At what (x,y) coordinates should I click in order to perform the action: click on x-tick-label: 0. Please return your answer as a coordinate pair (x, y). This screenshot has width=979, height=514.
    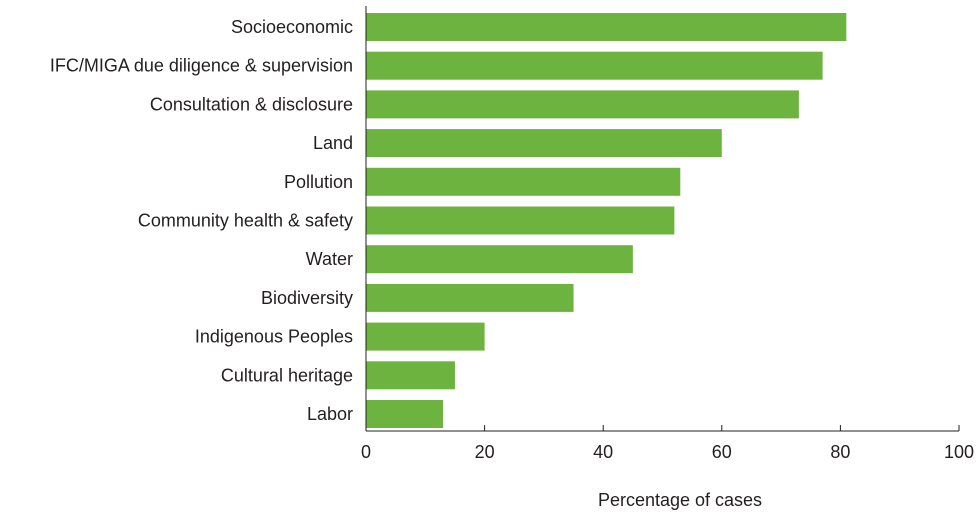
    Looking at the image, I should click on (366, 452).